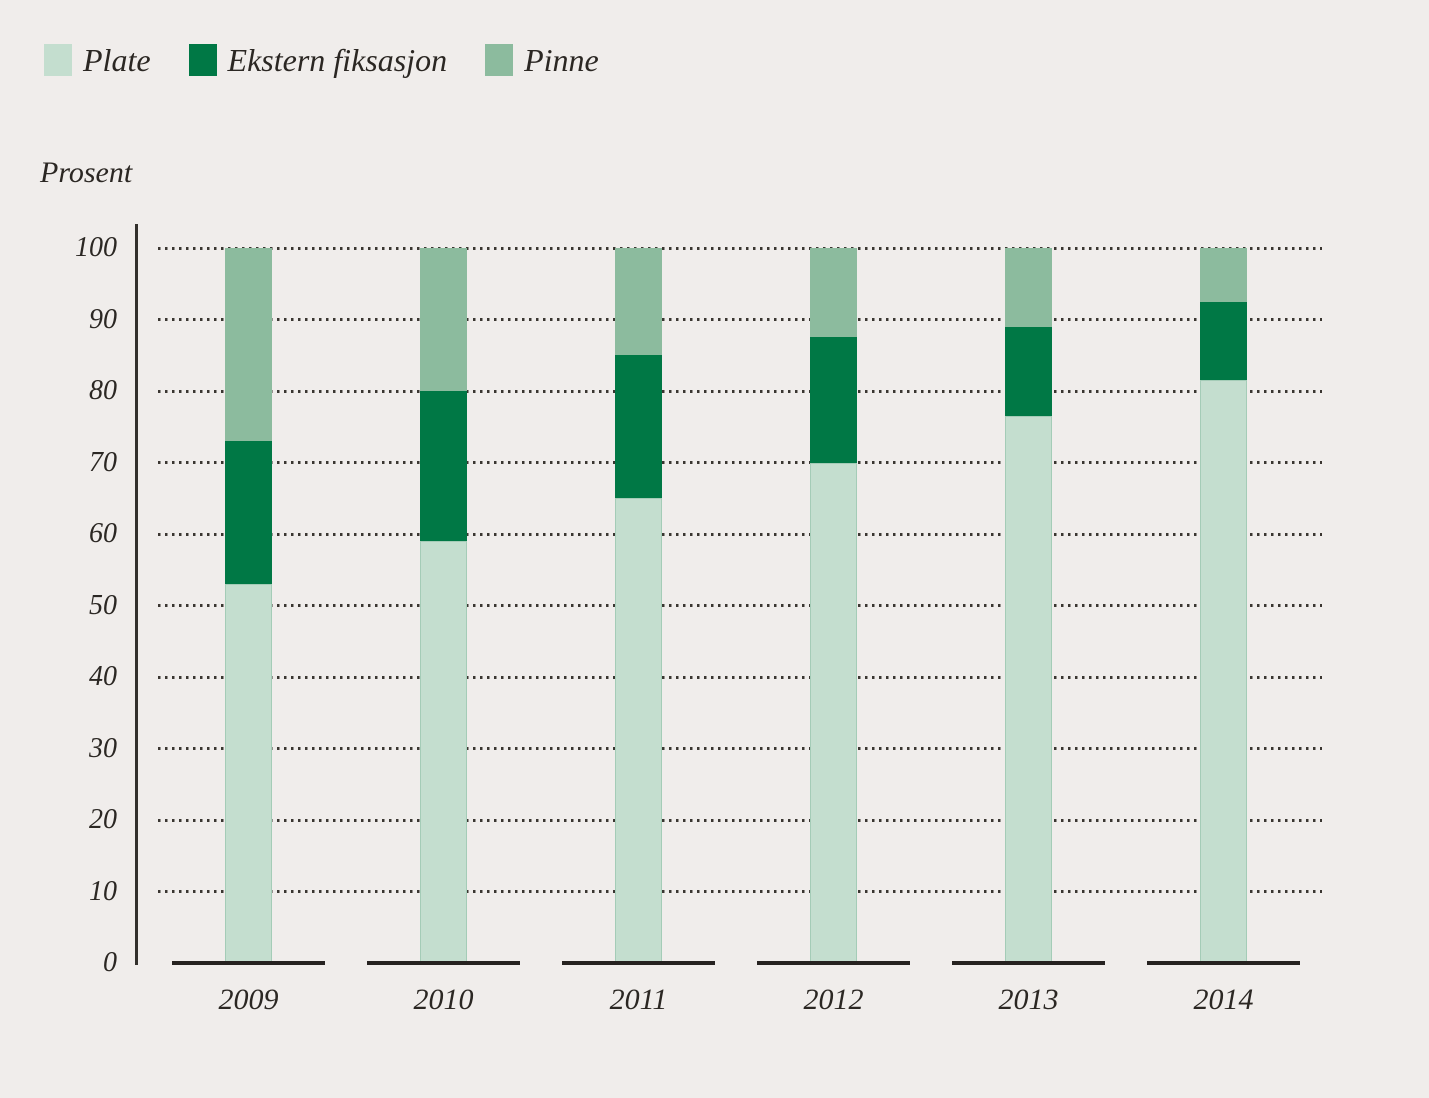  I want to click on bar-segment-ekstern-fiksasjon-2011, so click(638, 427).